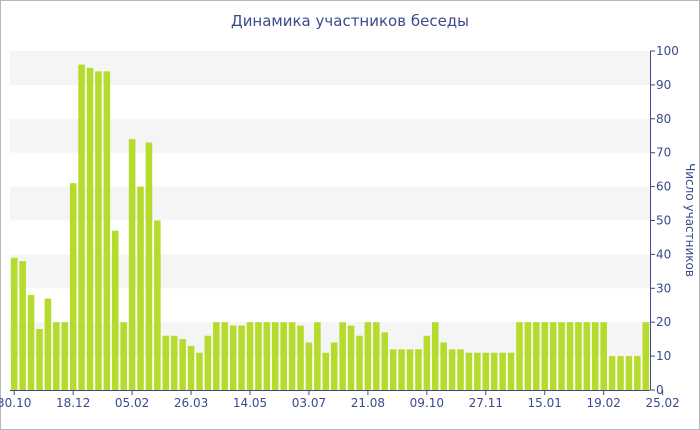 This screenshot has width=700, height=430. Describe the element at coordinates (663, 153) in the screenshot. I see `y-tick-label: 70` at that location.